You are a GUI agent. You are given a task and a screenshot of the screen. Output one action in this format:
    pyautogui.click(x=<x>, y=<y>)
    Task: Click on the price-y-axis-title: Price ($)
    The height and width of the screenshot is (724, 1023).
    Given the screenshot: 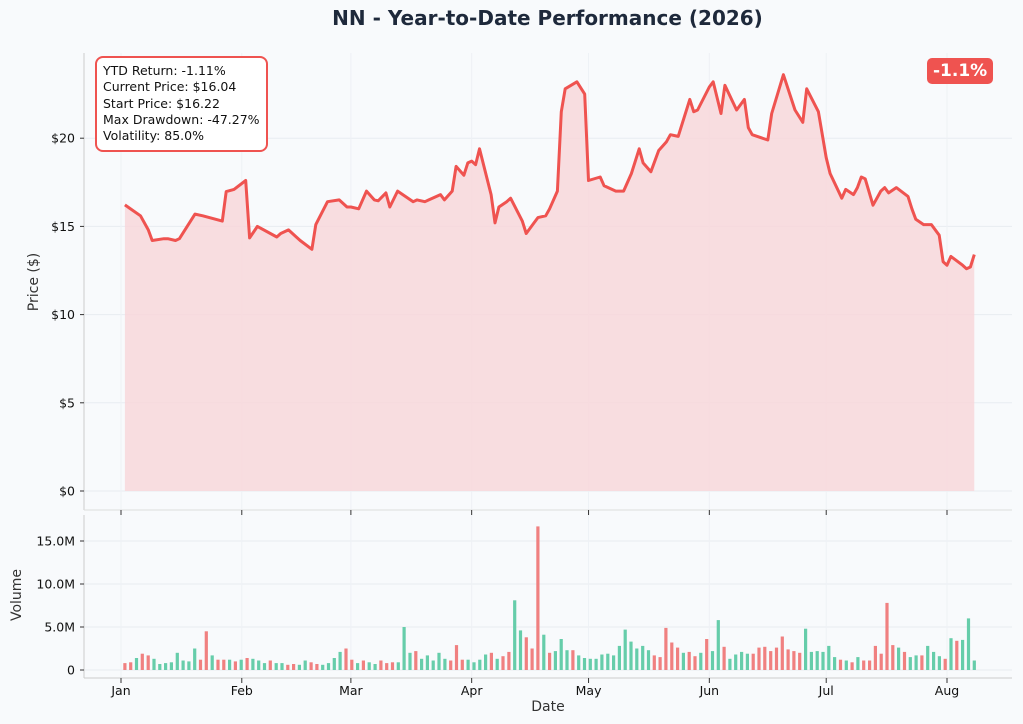 What is the action you would take?
    pyautogui.click(x=34, y=282)
    